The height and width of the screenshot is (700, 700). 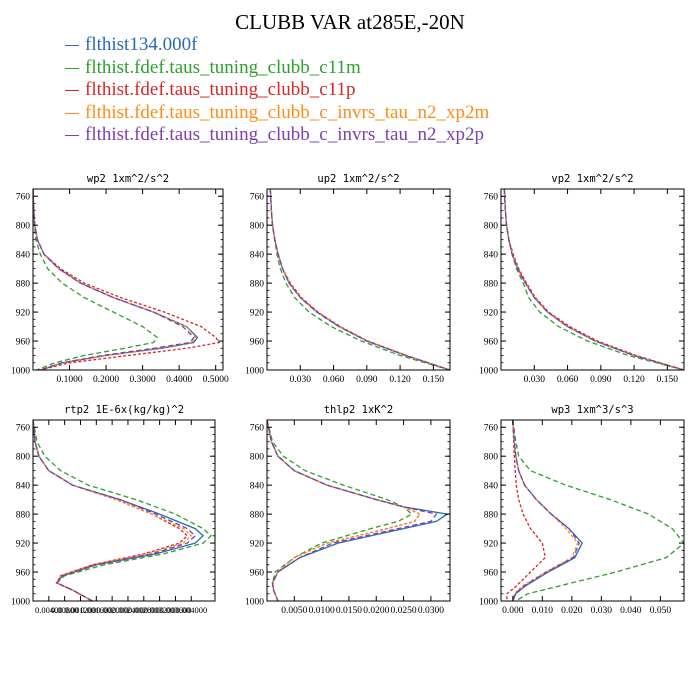 I want to click on x-tick-label: 0.001600, so click(x=96, y=610).